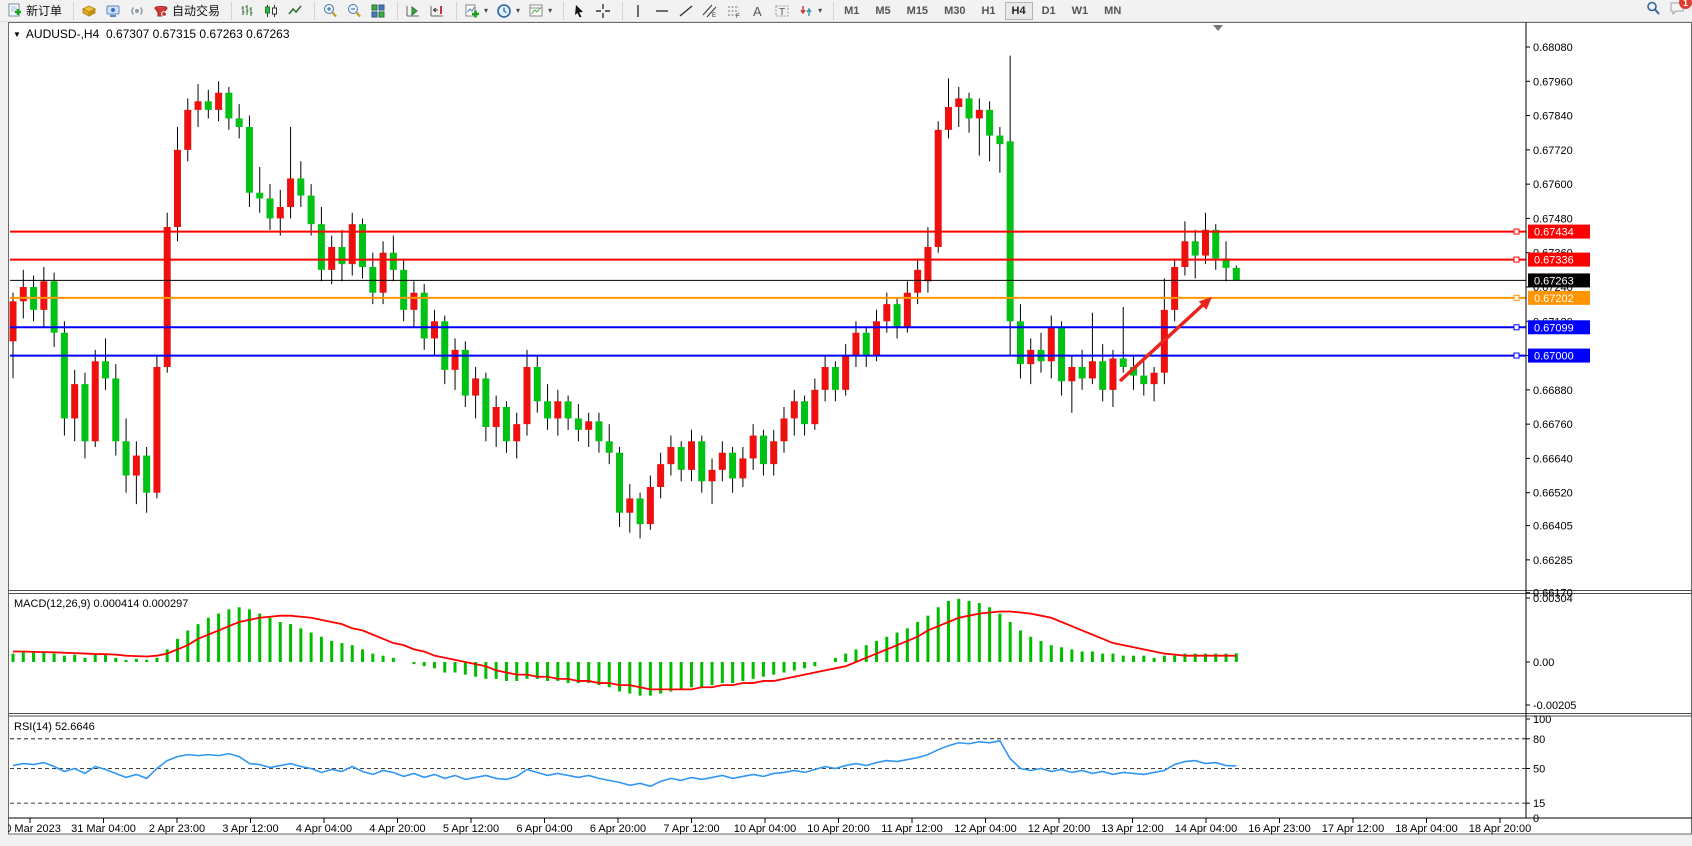 This screenshot has width=1692, height=846. What do you see at coordinates (838, 829) in the screenshot?
I see `svg-text: 10 Apr 20:00` at bounding box center [838, 829].